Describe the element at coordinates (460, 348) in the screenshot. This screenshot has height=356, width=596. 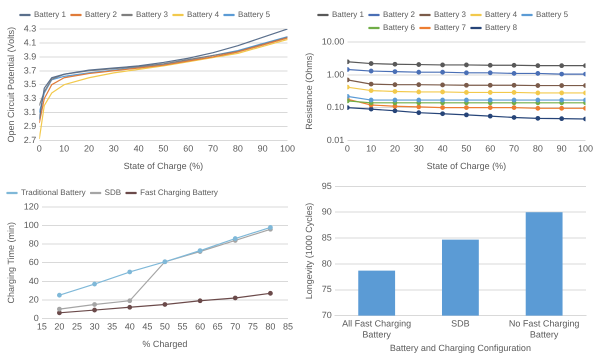
I see `x-axis-title: Battery and Charging Configuration` at that location.